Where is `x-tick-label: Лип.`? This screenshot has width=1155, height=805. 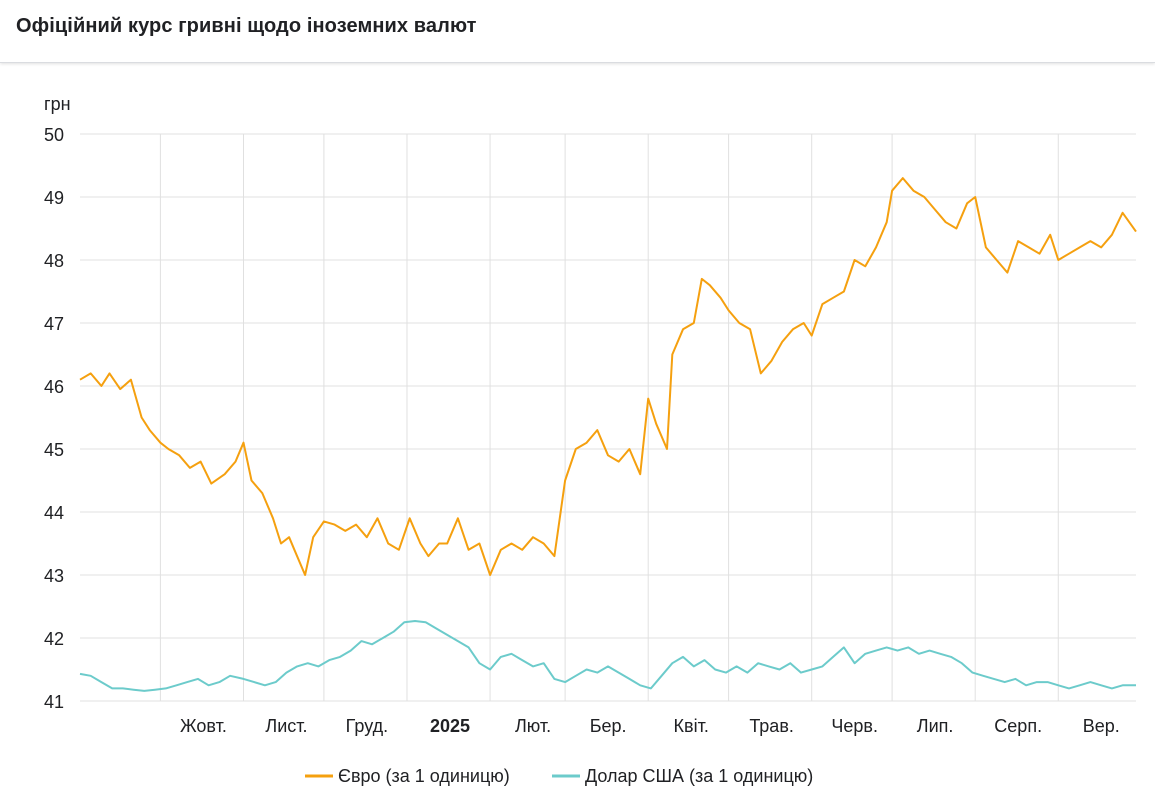
x-tick-label: Лип. is located at coordinates (935, 726).